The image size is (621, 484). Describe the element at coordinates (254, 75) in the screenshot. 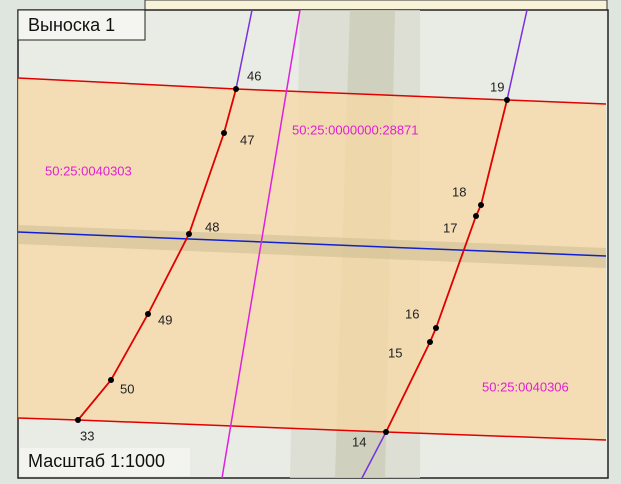

I see `point-label: 46` at that location.